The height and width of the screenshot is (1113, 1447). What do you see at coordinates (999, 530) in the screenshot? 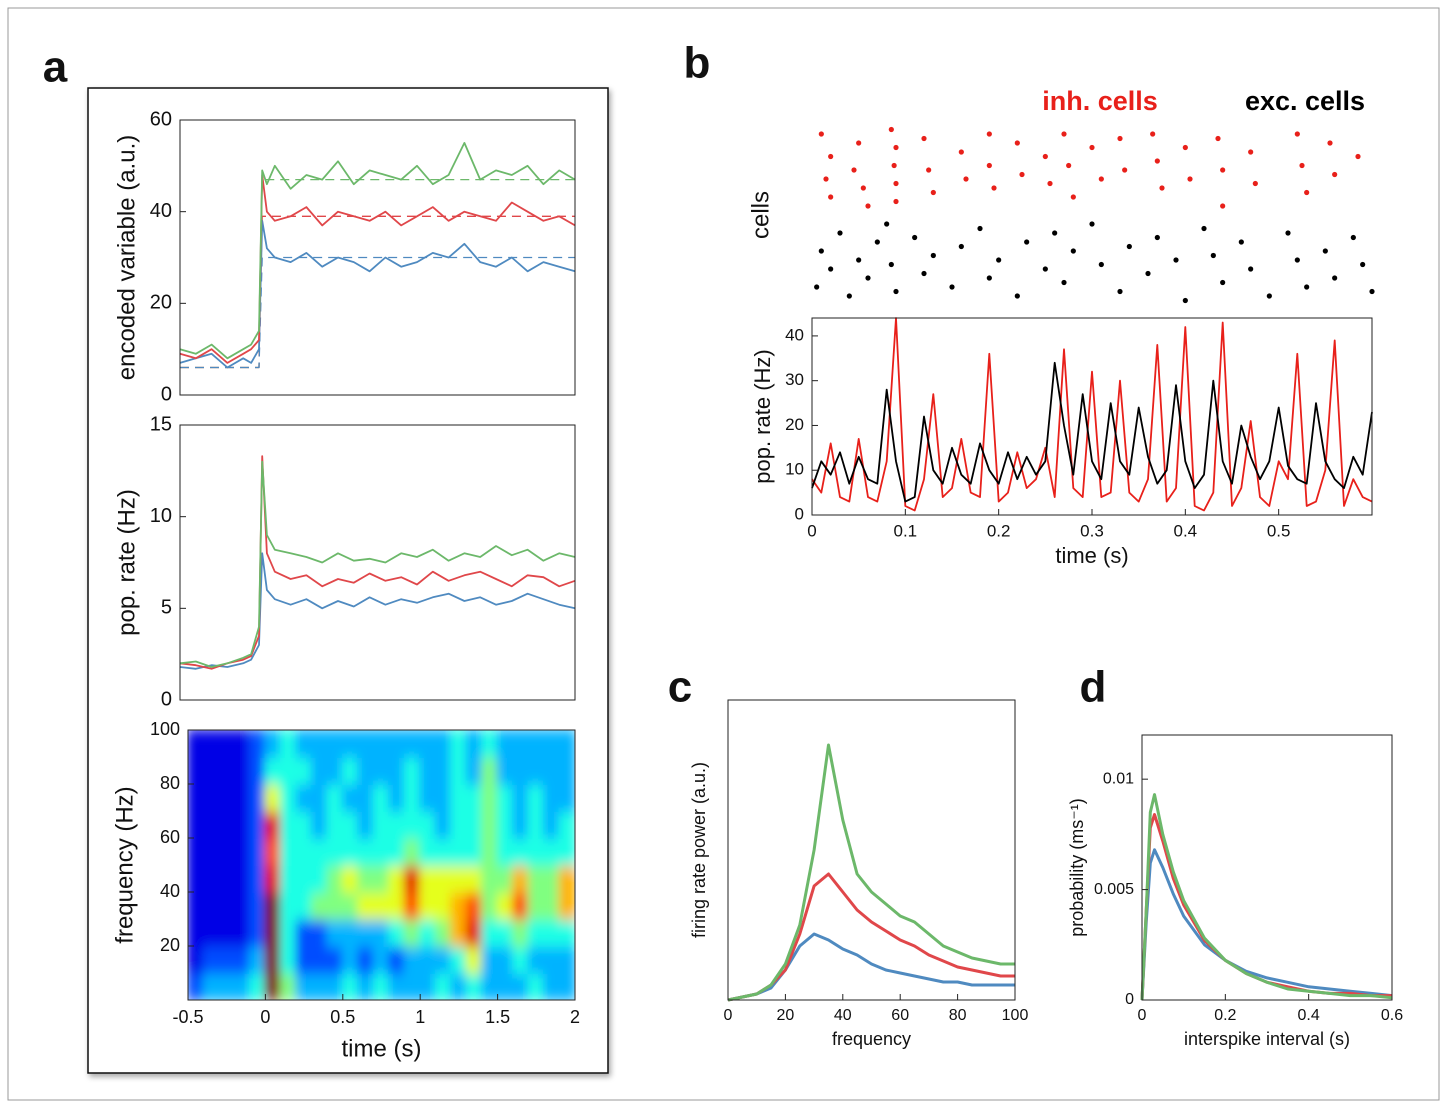
I see `x-tick-label: 0.2` at bounding box center [999, 530].